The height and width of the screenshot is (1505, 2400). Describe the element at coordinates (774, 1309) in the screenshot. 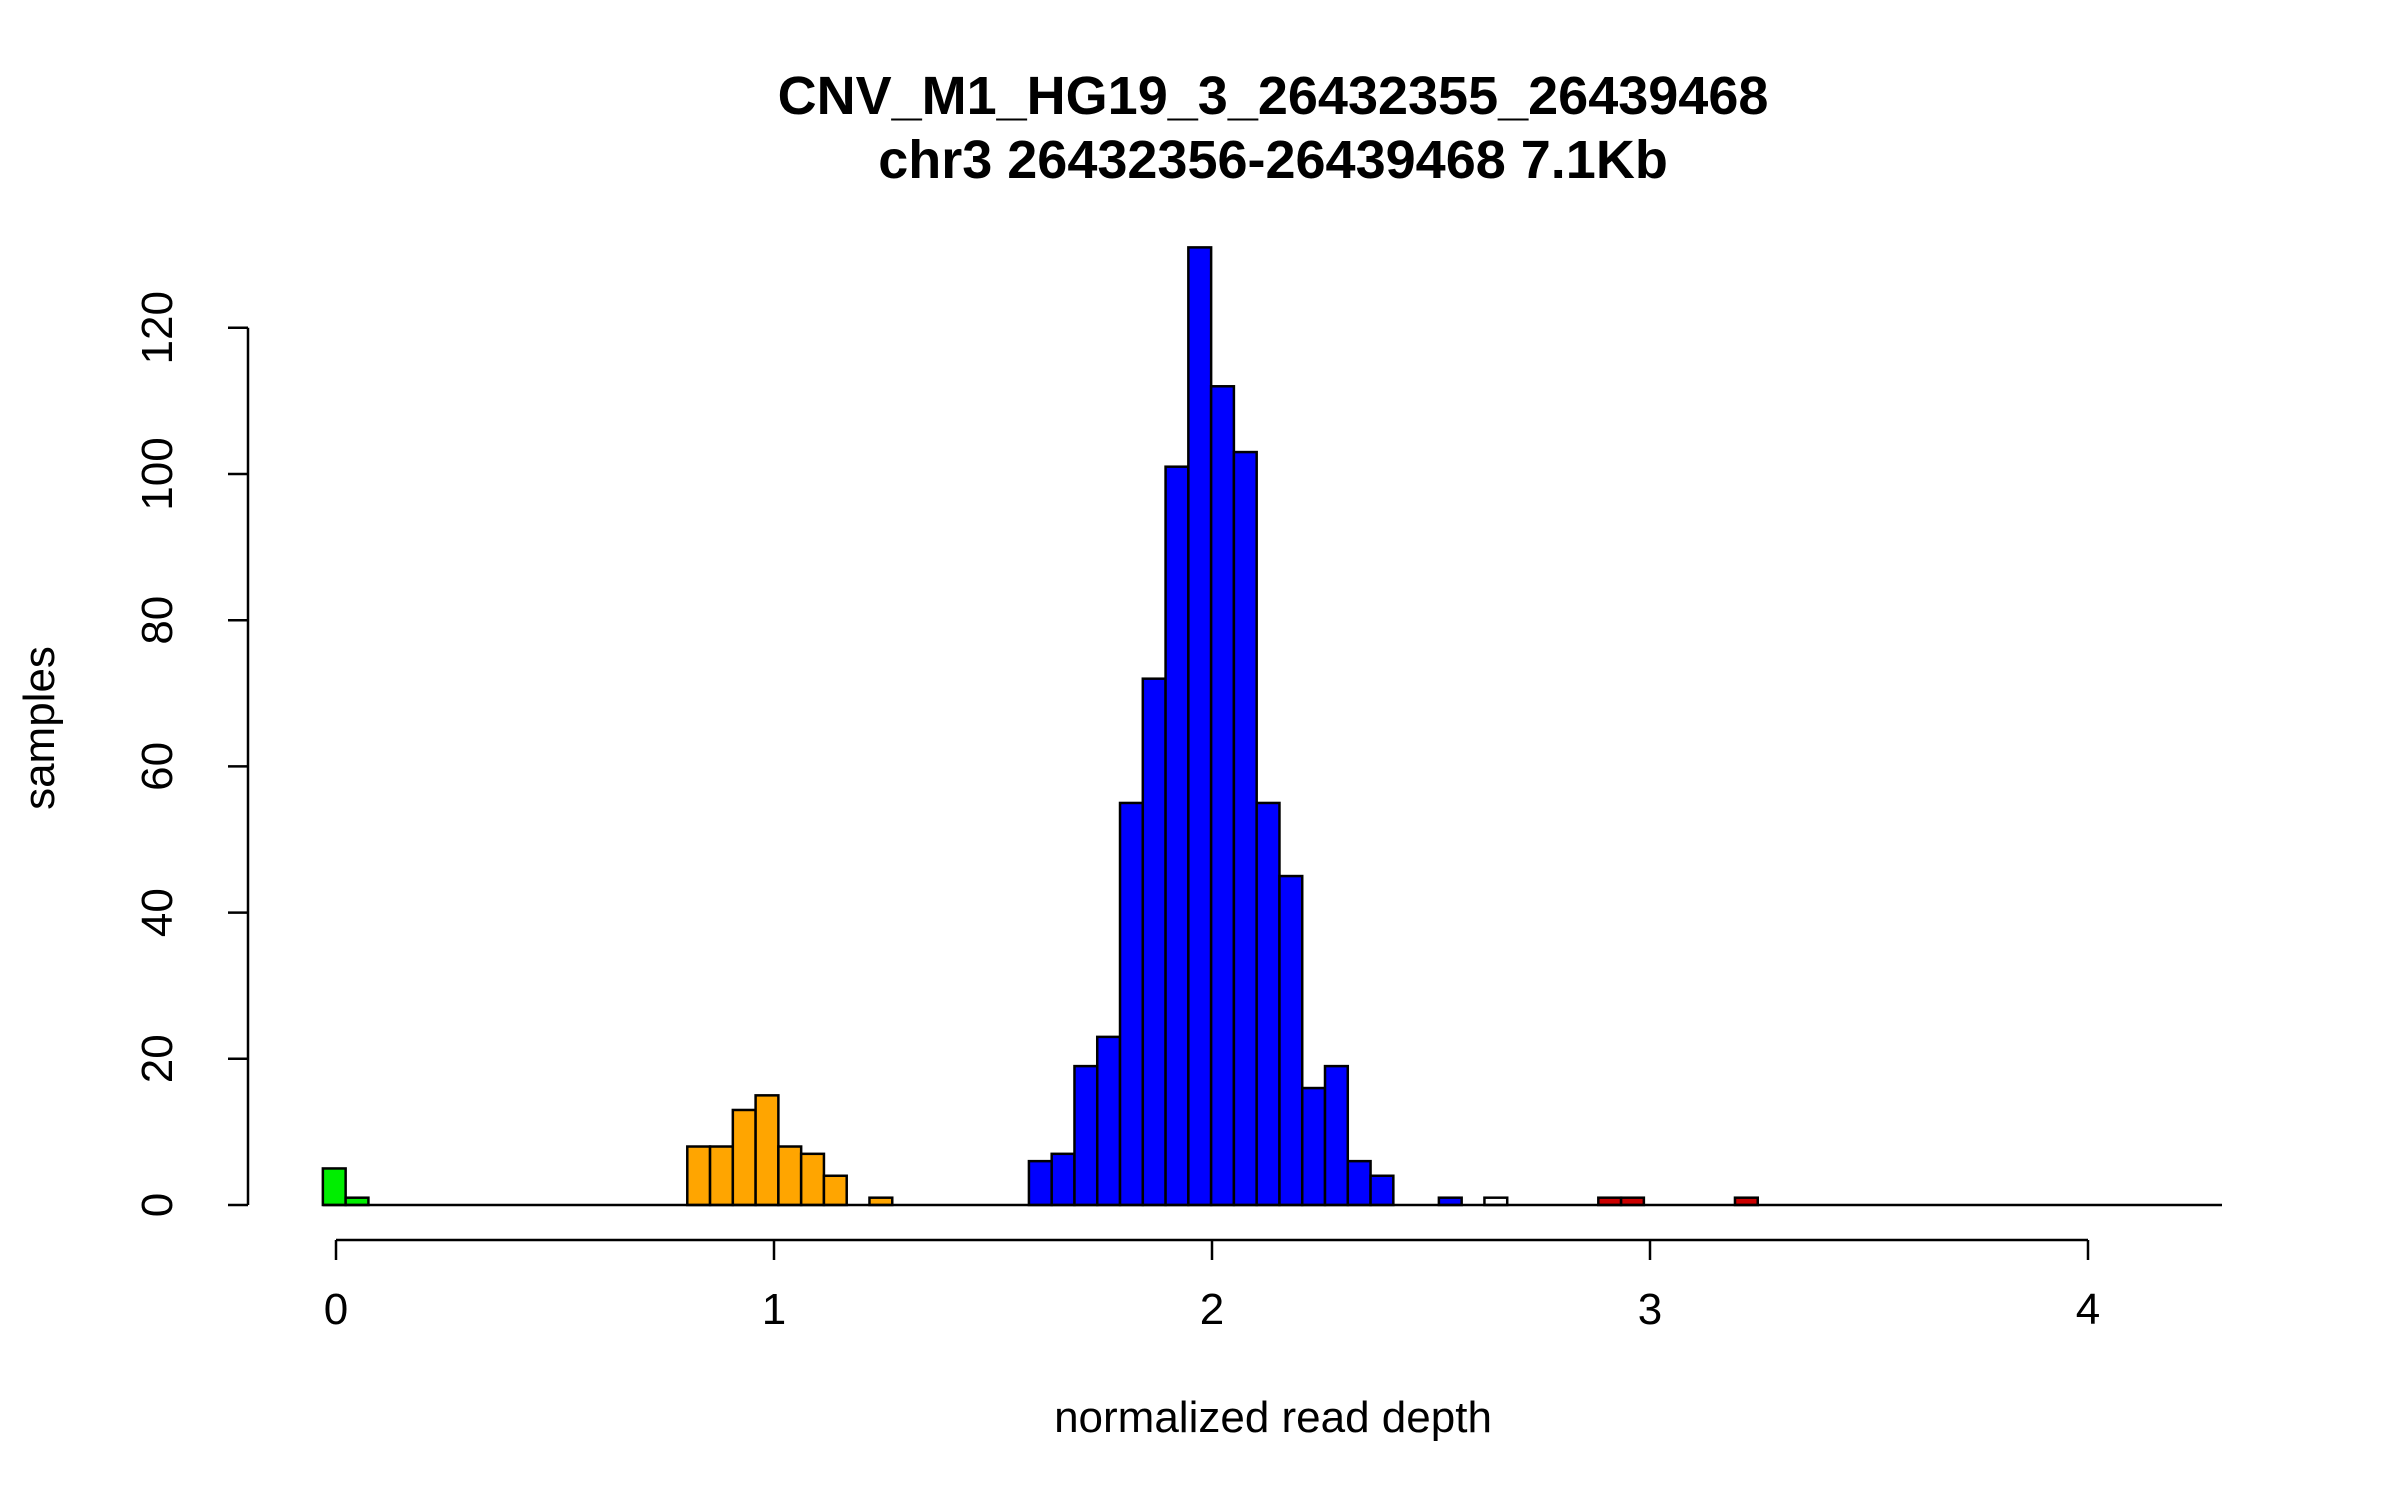

I see `x-tick-label: 1` at that location.